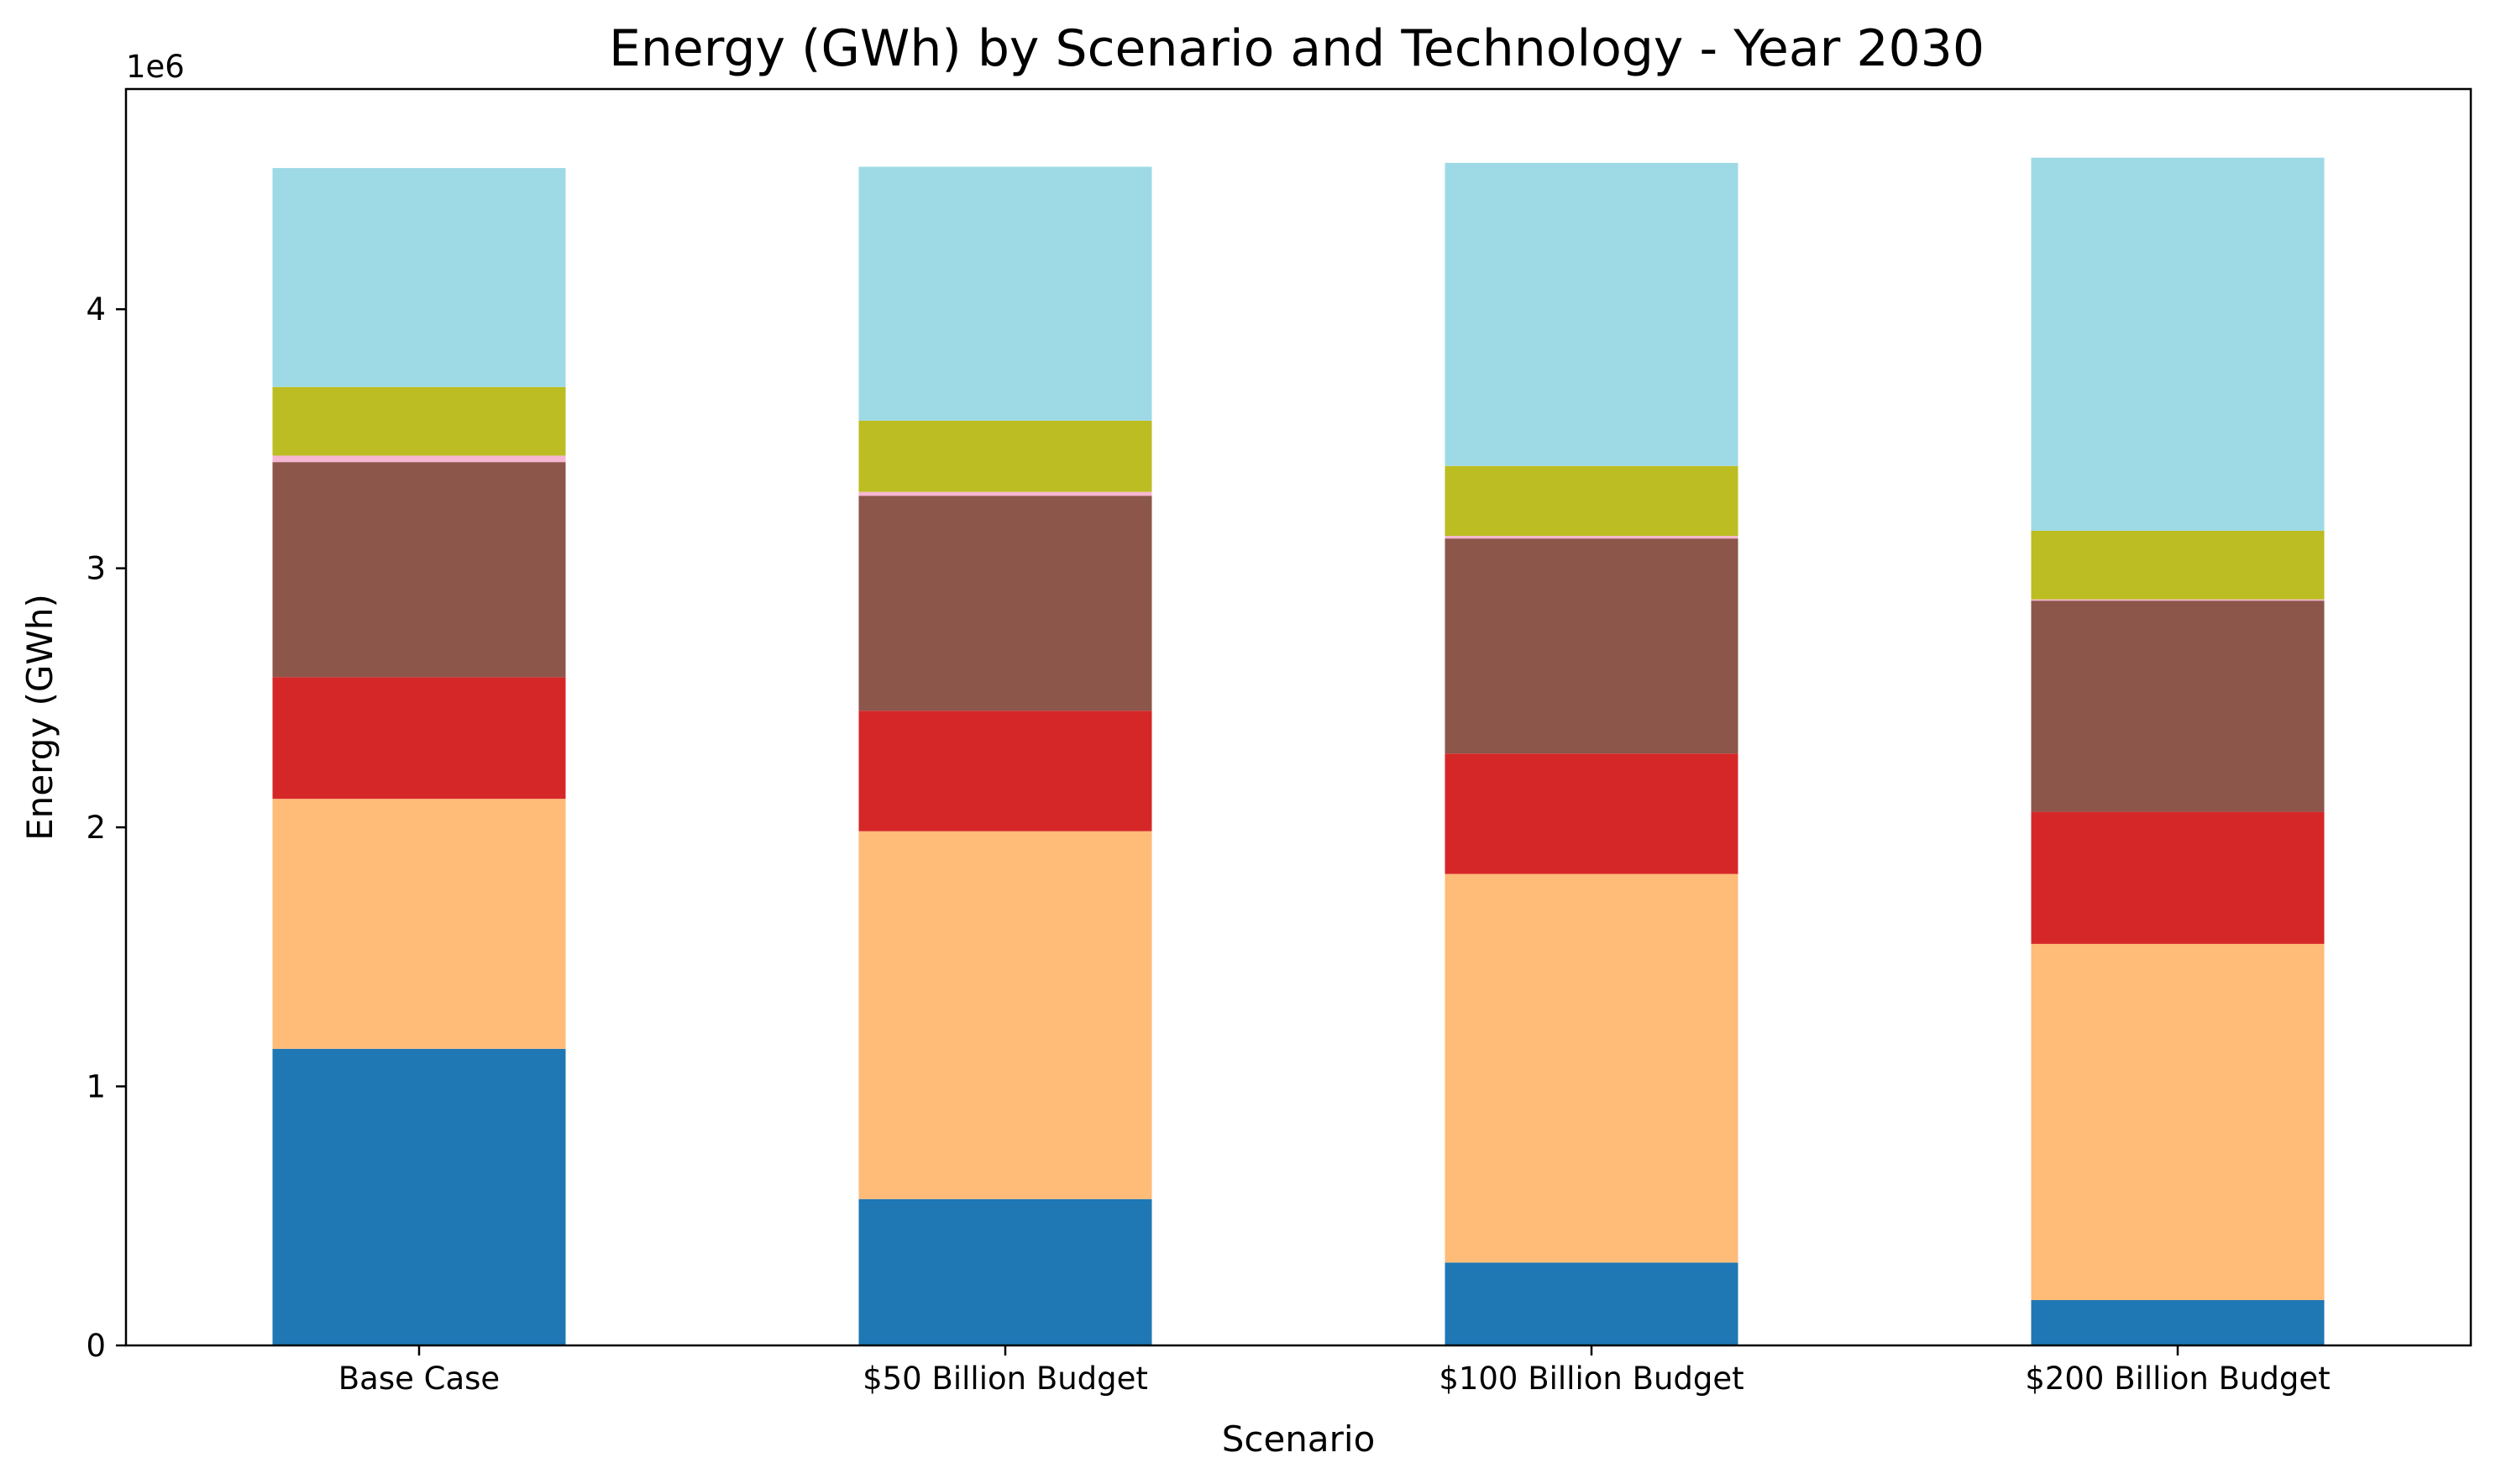  What do you see at coordinates (1591, 1379) in the screenshot?
I see `x-tick-label: $100 Billion Budget` at bounding box center [1591, 1379].